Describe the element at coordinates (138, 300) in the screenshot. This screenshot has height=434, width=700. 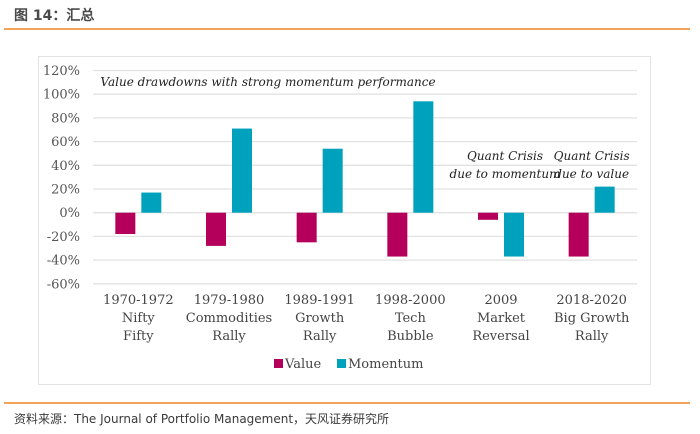
I see `x-tick-label: 1970-1972` at that location.